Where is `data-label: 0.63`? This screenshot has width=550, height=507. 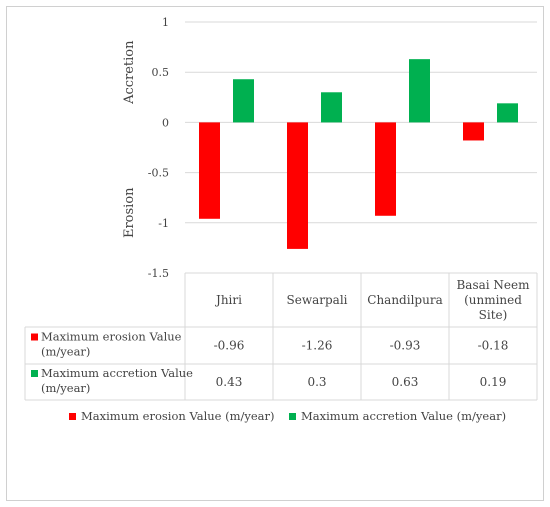
data-label: 0.63 is located at coordinates (405, 382).